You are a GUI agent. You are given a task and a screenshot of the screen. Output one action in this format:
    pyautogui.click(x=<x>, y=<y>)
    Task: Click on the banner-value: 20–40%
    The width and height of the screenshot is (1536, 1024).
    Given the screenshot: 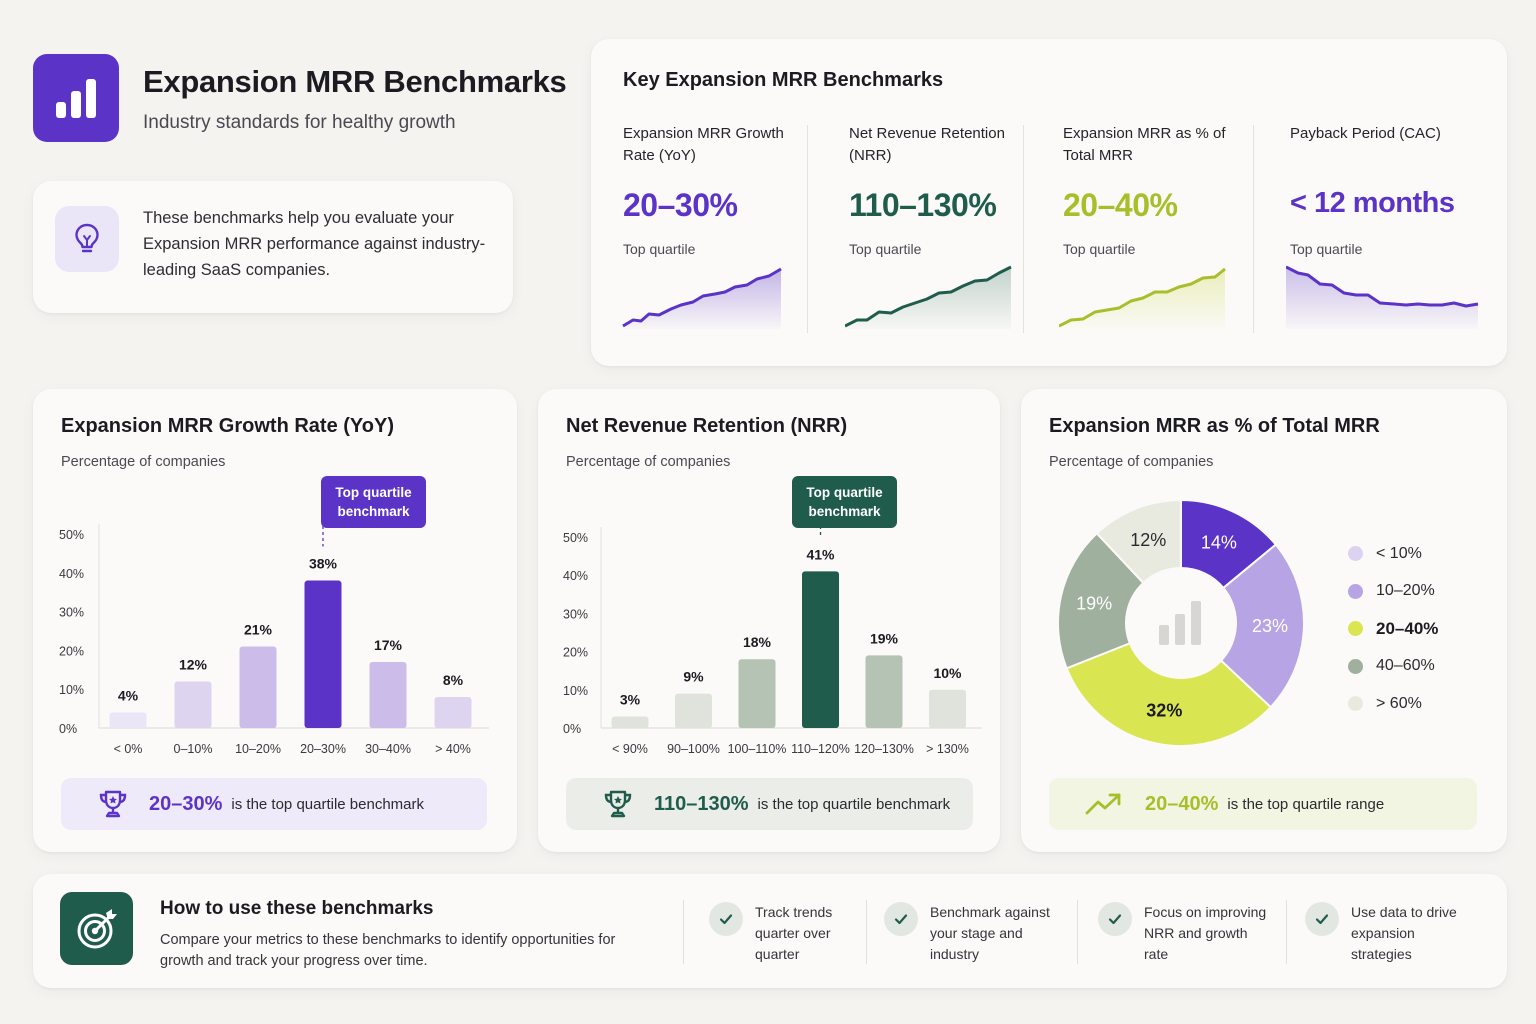 What is the action you would take?
    pyautogui.click(x=1182, y=803)
    